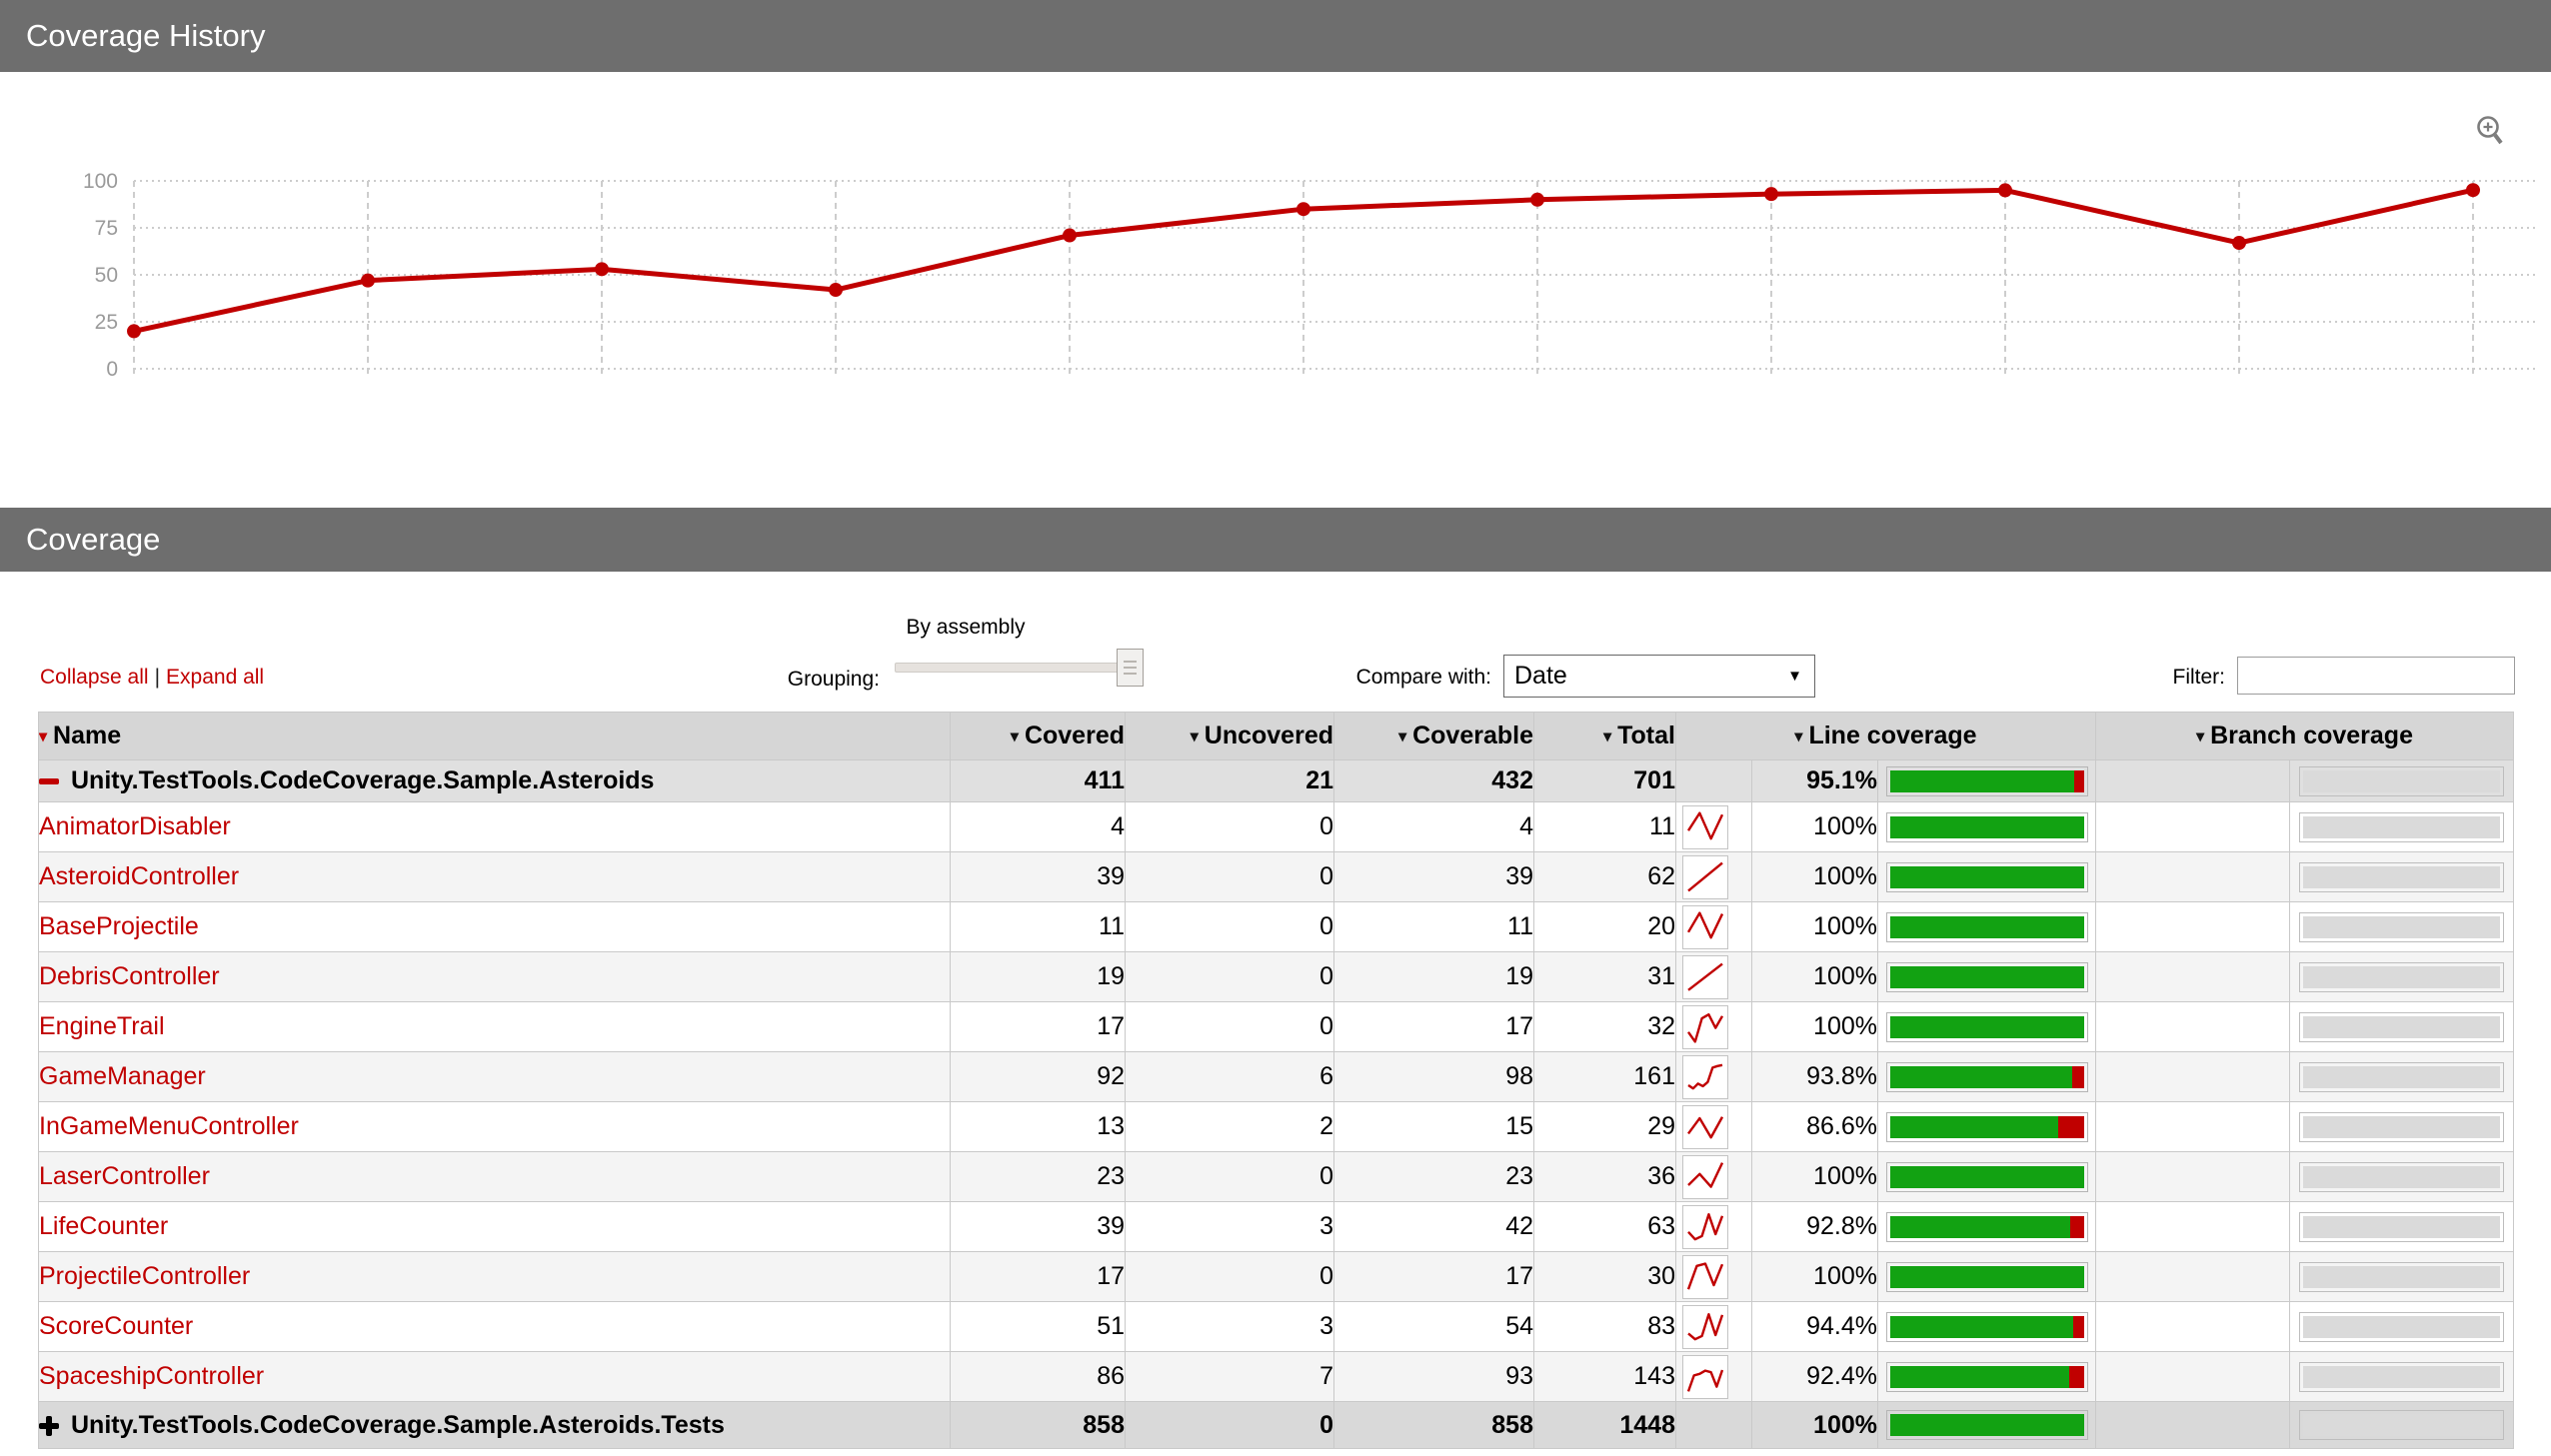  Describe the element at coordinates (1815, 781) in the screenshot. I see `cell-line-coverage-percent: 95.1%` at that location.